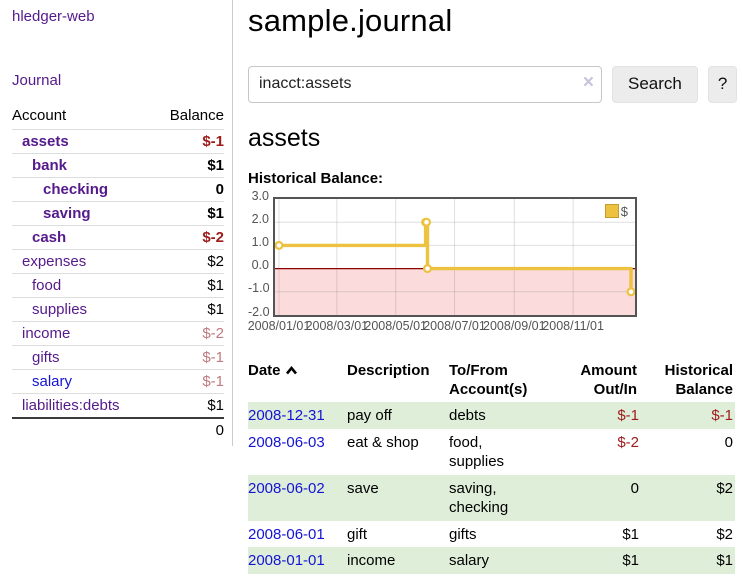 The height and width of the screenshot is (582, 742). Describe the element at coordinates (76, 189) in the screenshot. I see `account-link-checking: checking` at that location.